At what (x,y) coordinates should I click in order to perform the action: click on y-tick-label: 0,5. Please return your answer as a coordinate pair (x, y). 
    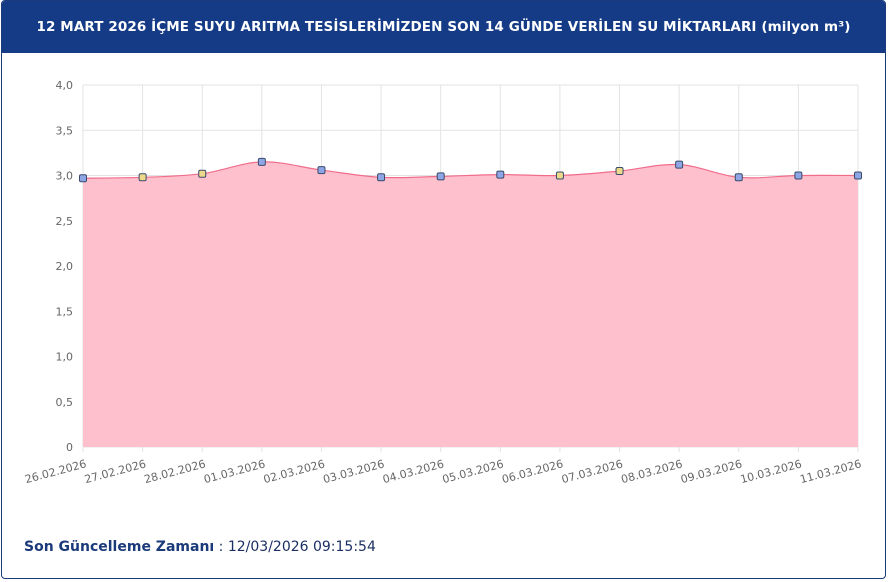
    Looking at the image, I should click on (65, 402).